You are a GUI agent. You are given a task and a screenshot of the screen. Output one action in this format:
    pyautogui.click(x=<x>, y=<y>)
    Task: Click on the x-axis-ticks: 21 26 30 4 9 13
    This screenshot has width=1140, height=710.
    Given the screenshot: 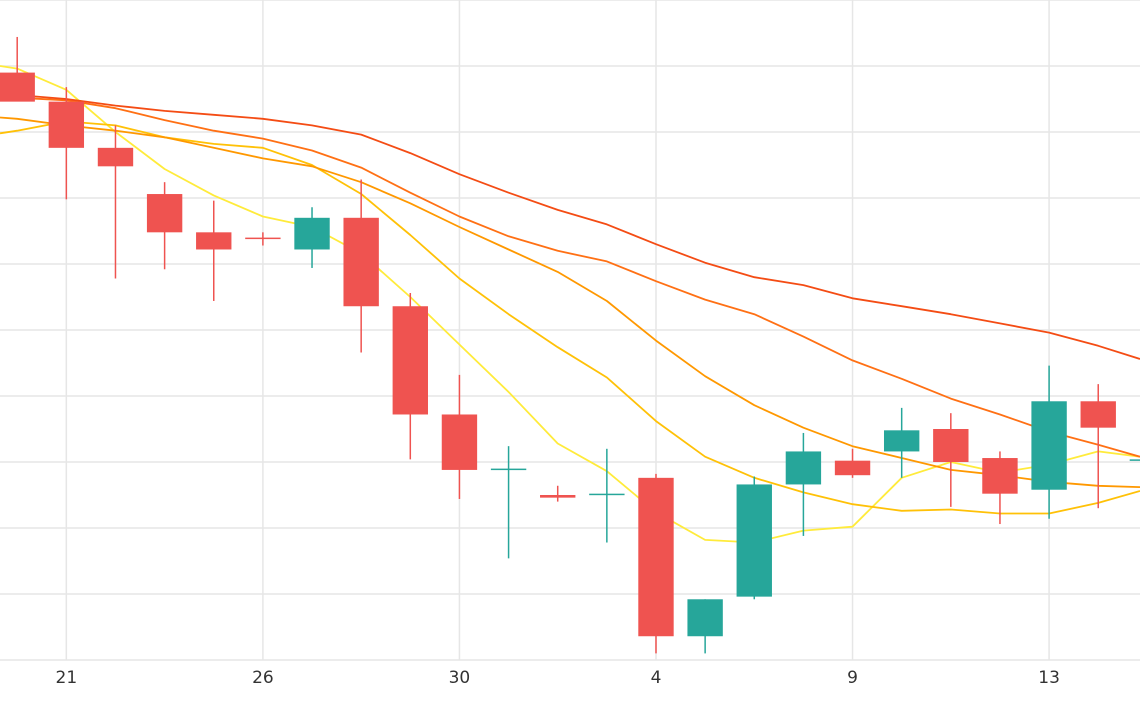 What is the action you would take?
    pyautogui.click(x=558, y=678)
    